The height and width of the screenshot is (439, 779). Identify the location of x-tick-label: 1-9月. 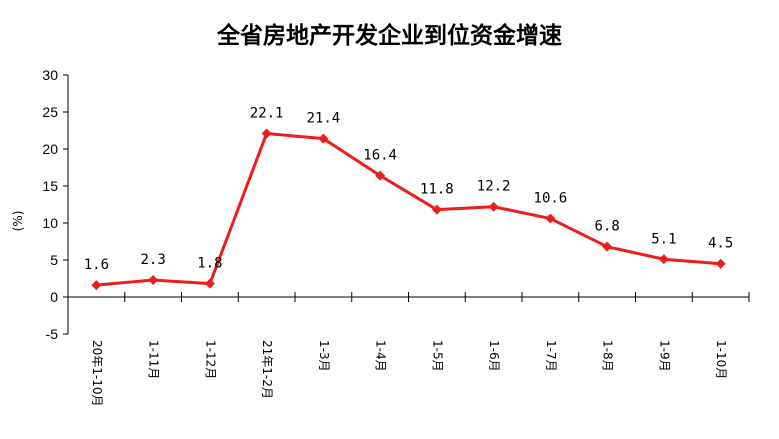
(664, 356).